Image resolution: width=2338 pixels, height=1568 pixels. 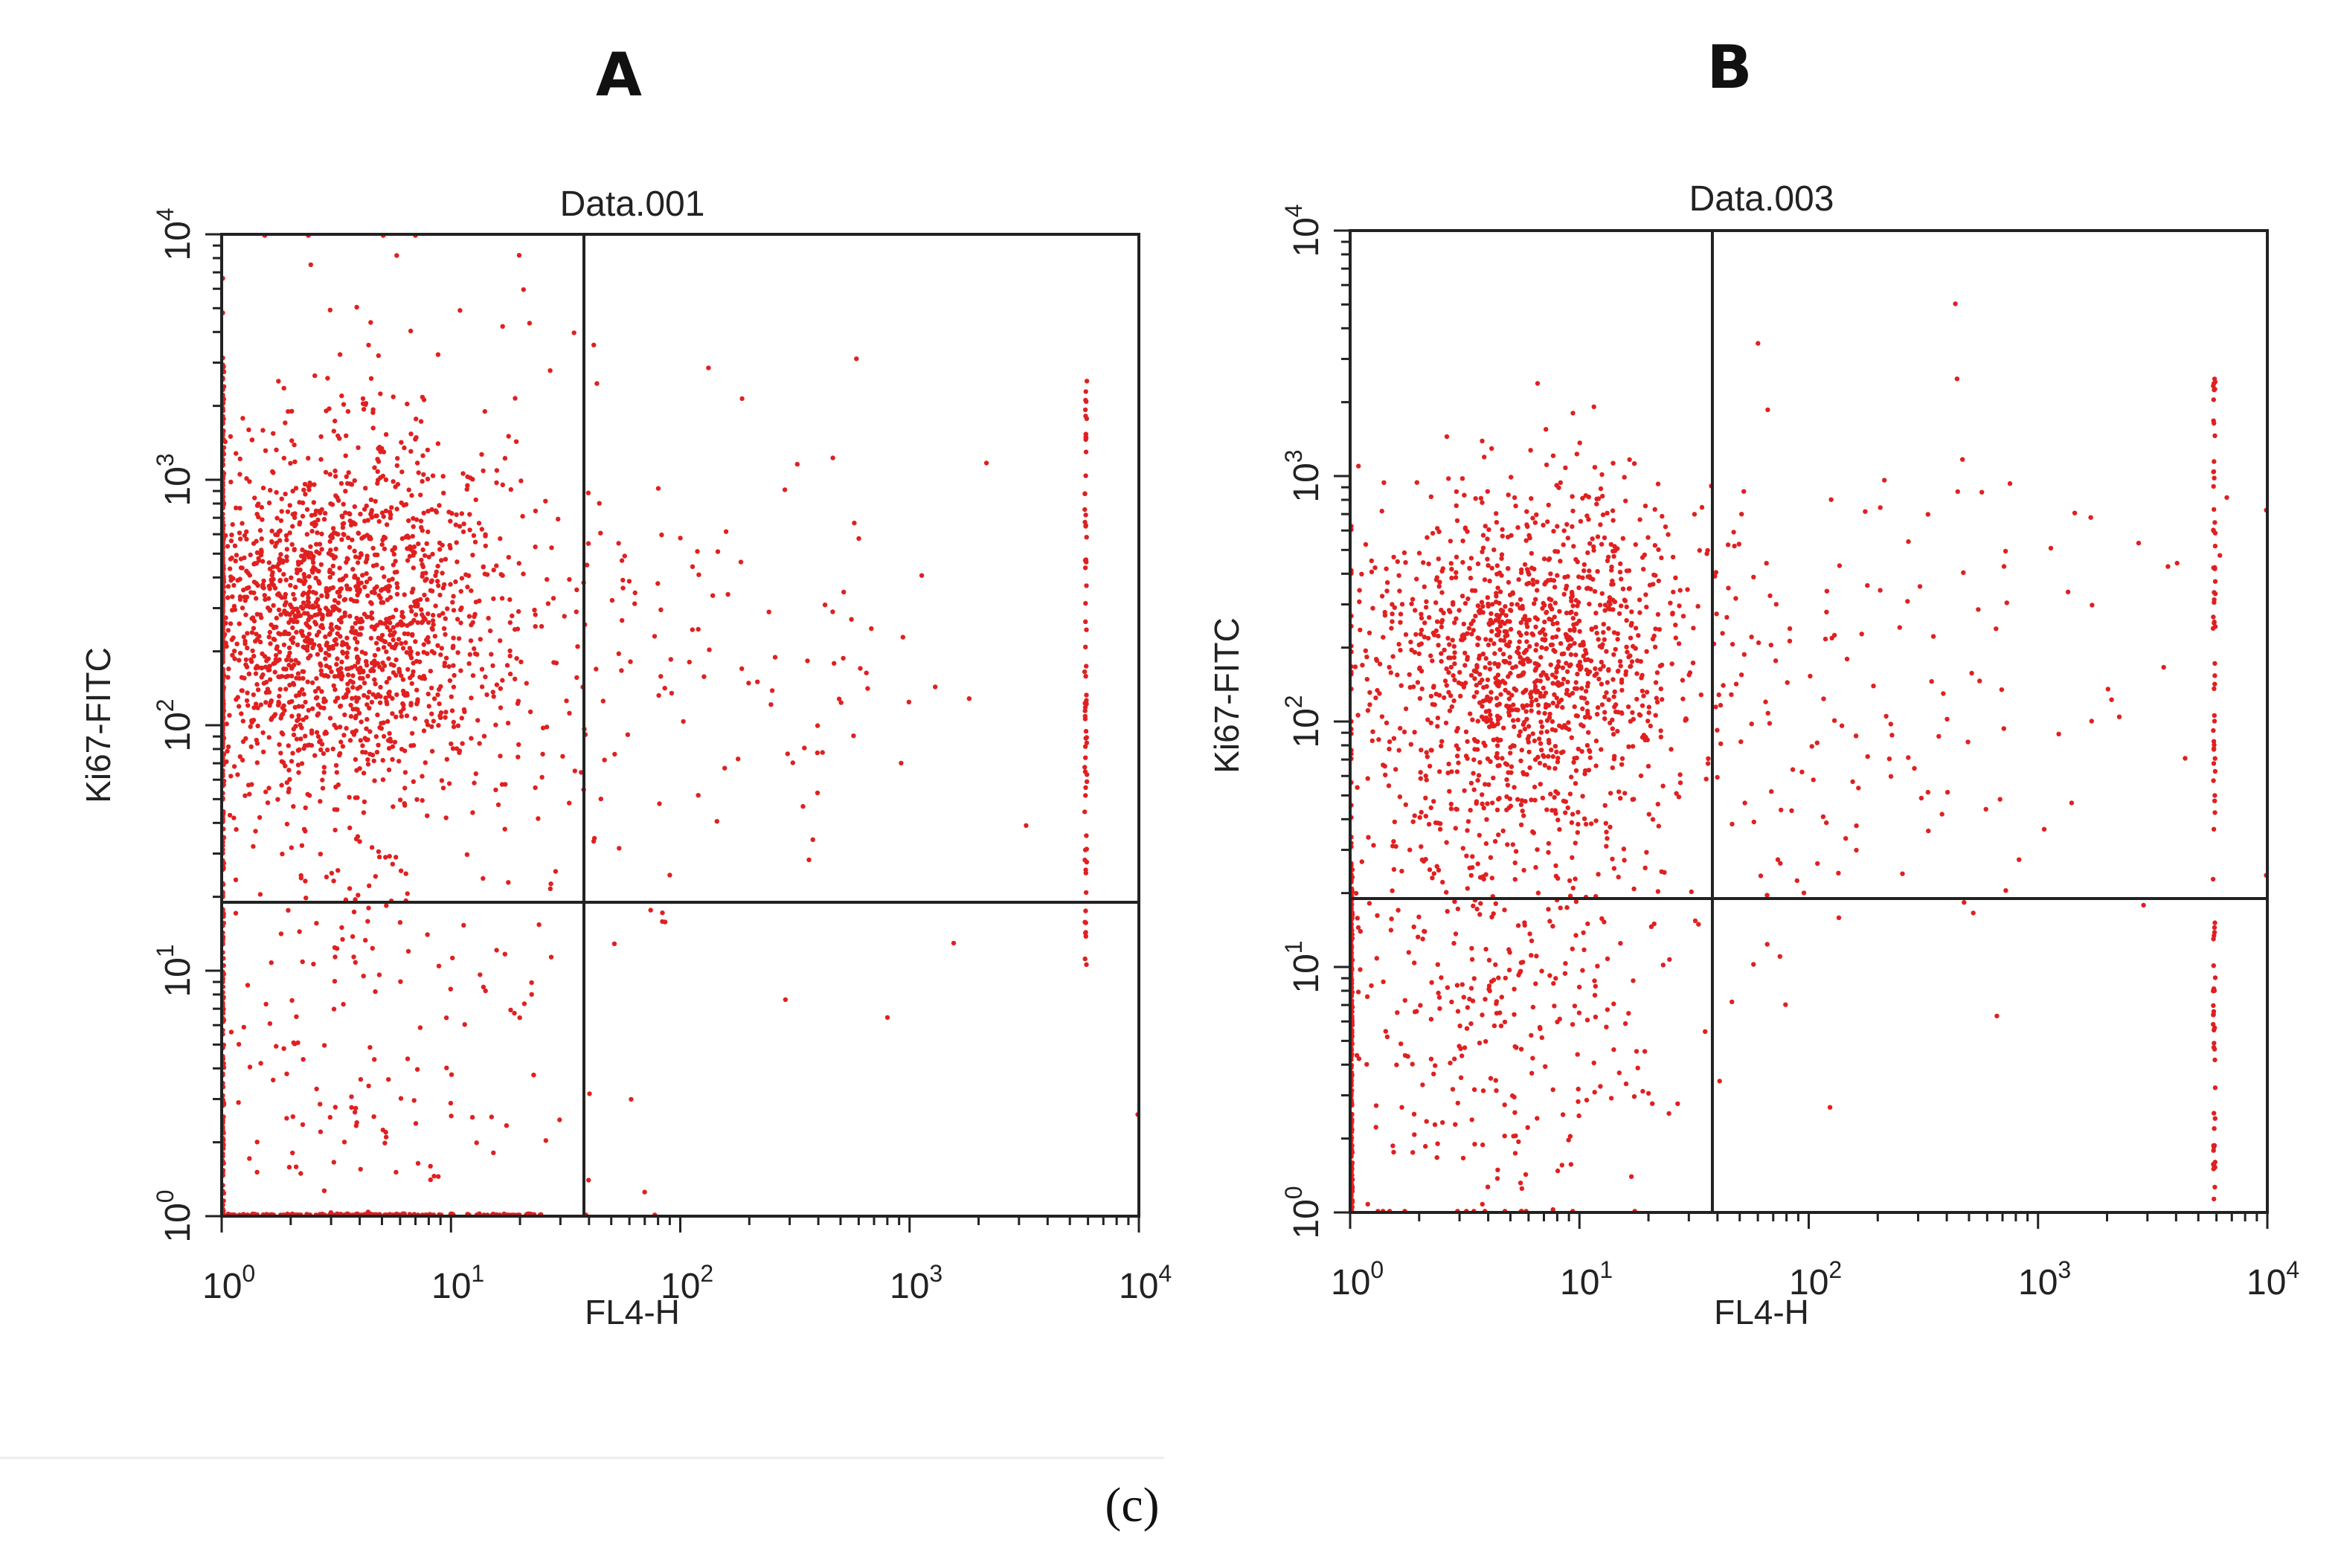 What do you see at coordinates (916, 1283) in the screenshot?
I see `x-tick-label-a-3: 103` at bounding box center [916, 1283].